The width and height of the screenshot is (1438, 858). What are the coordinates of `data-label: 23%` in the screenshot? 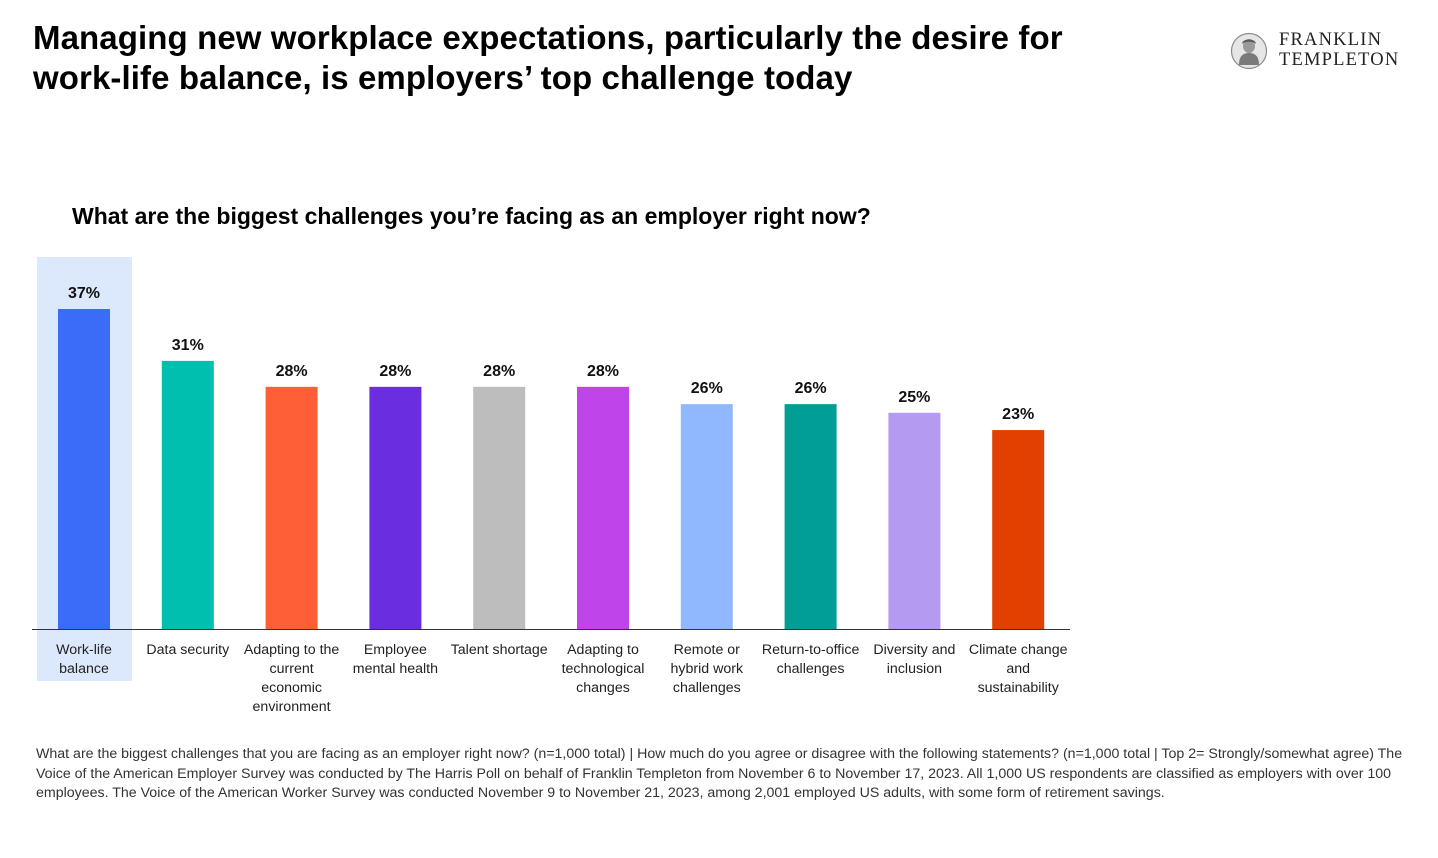 It's located at (1018, 414).